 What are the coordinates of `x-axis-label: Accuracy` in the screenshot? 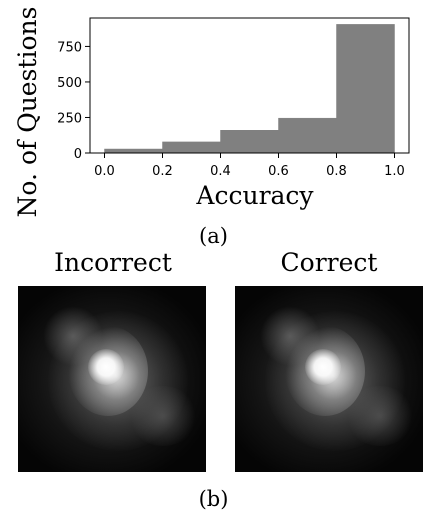 It's located at (254, 195).